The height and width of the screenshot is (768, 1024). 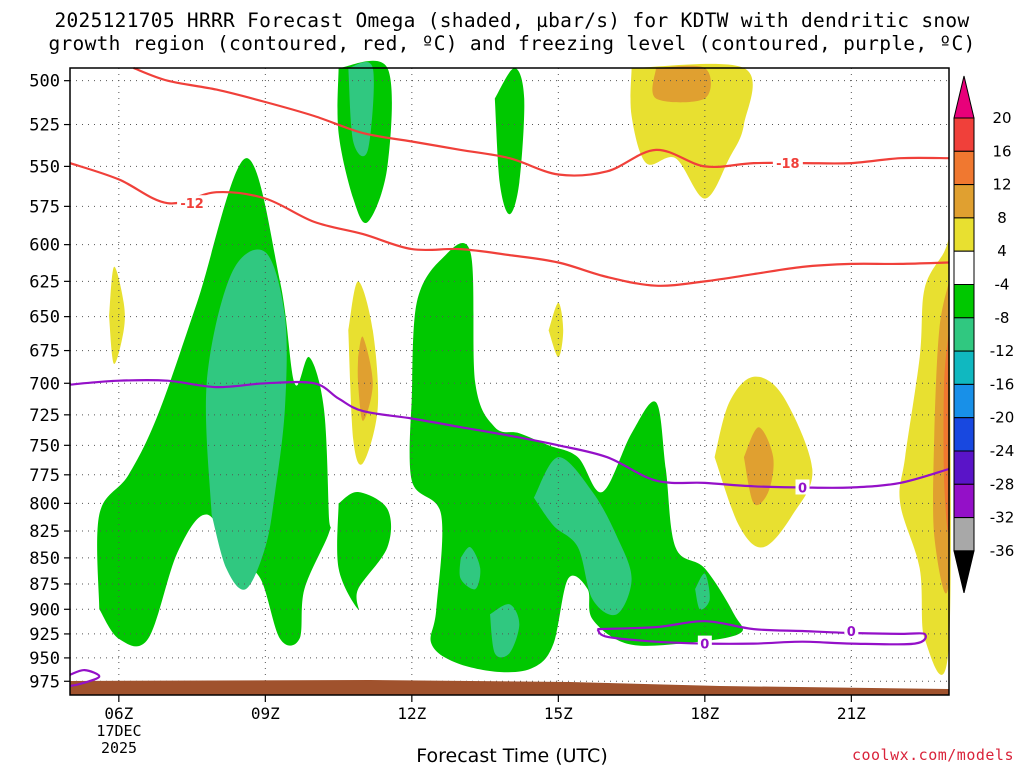 I want to click on y-tick-label: 650, so click(x=44, y=318).